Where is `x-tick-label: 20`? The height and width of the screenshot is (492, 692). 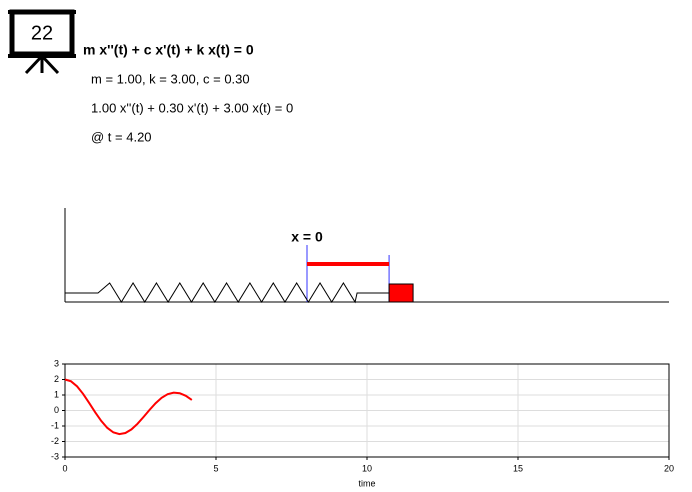 x-tick-label: 20 is located at coordinates (669, 468).